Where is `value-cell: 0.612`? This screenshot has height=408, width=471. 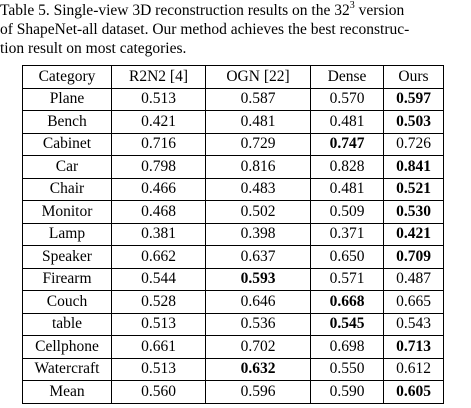
value-cell: 0.612 is located at coordinates (413, 369).